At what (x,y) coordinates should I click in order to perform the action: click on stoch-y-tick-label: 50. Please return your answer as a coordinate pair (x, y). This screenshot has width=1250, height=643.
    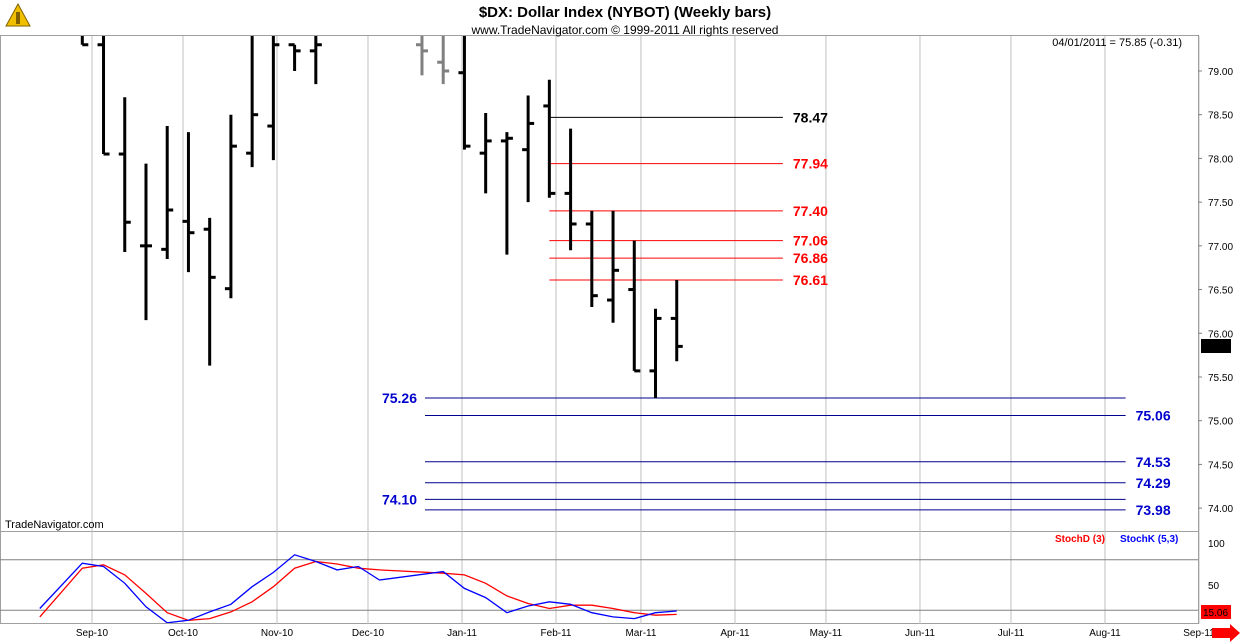
    Looking at the image, I should click on (1214, 586).